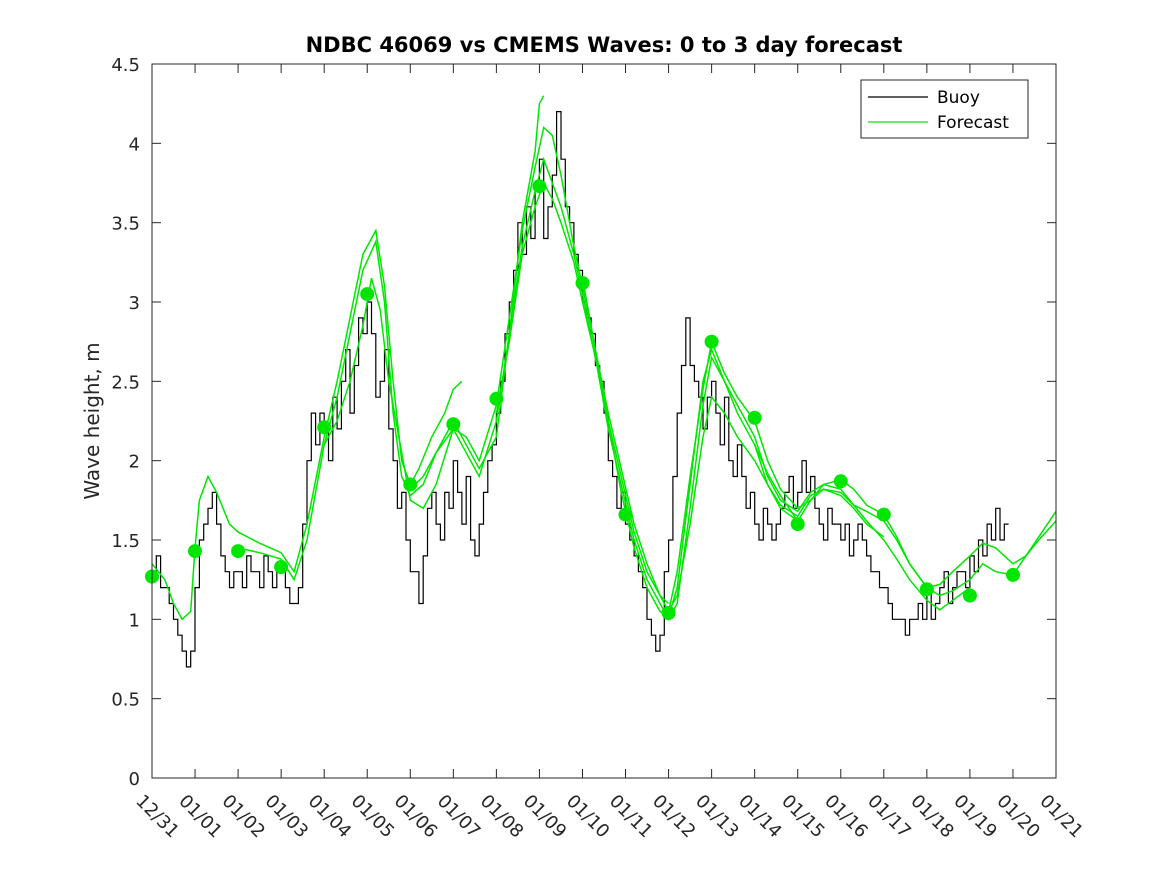 This screenshot has height=875, width=1167. What do you see at coordinates (973, 123) in the screenshot?
I see `legend-forecast-label: Forecast` at bounding box center [973, 123].